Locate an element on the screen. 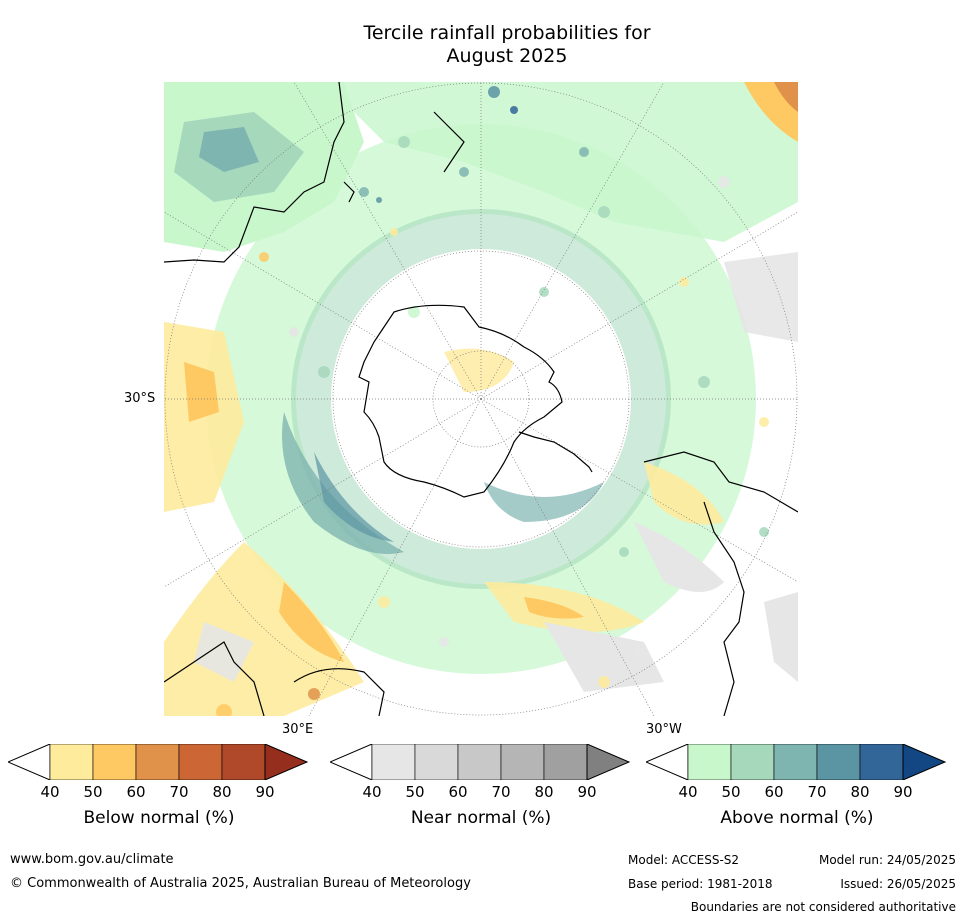 Image resolution: width=965 pixels, height=919 pixels. colorbar-label-above: Above normal (%) is located at coordinates (797, 818).